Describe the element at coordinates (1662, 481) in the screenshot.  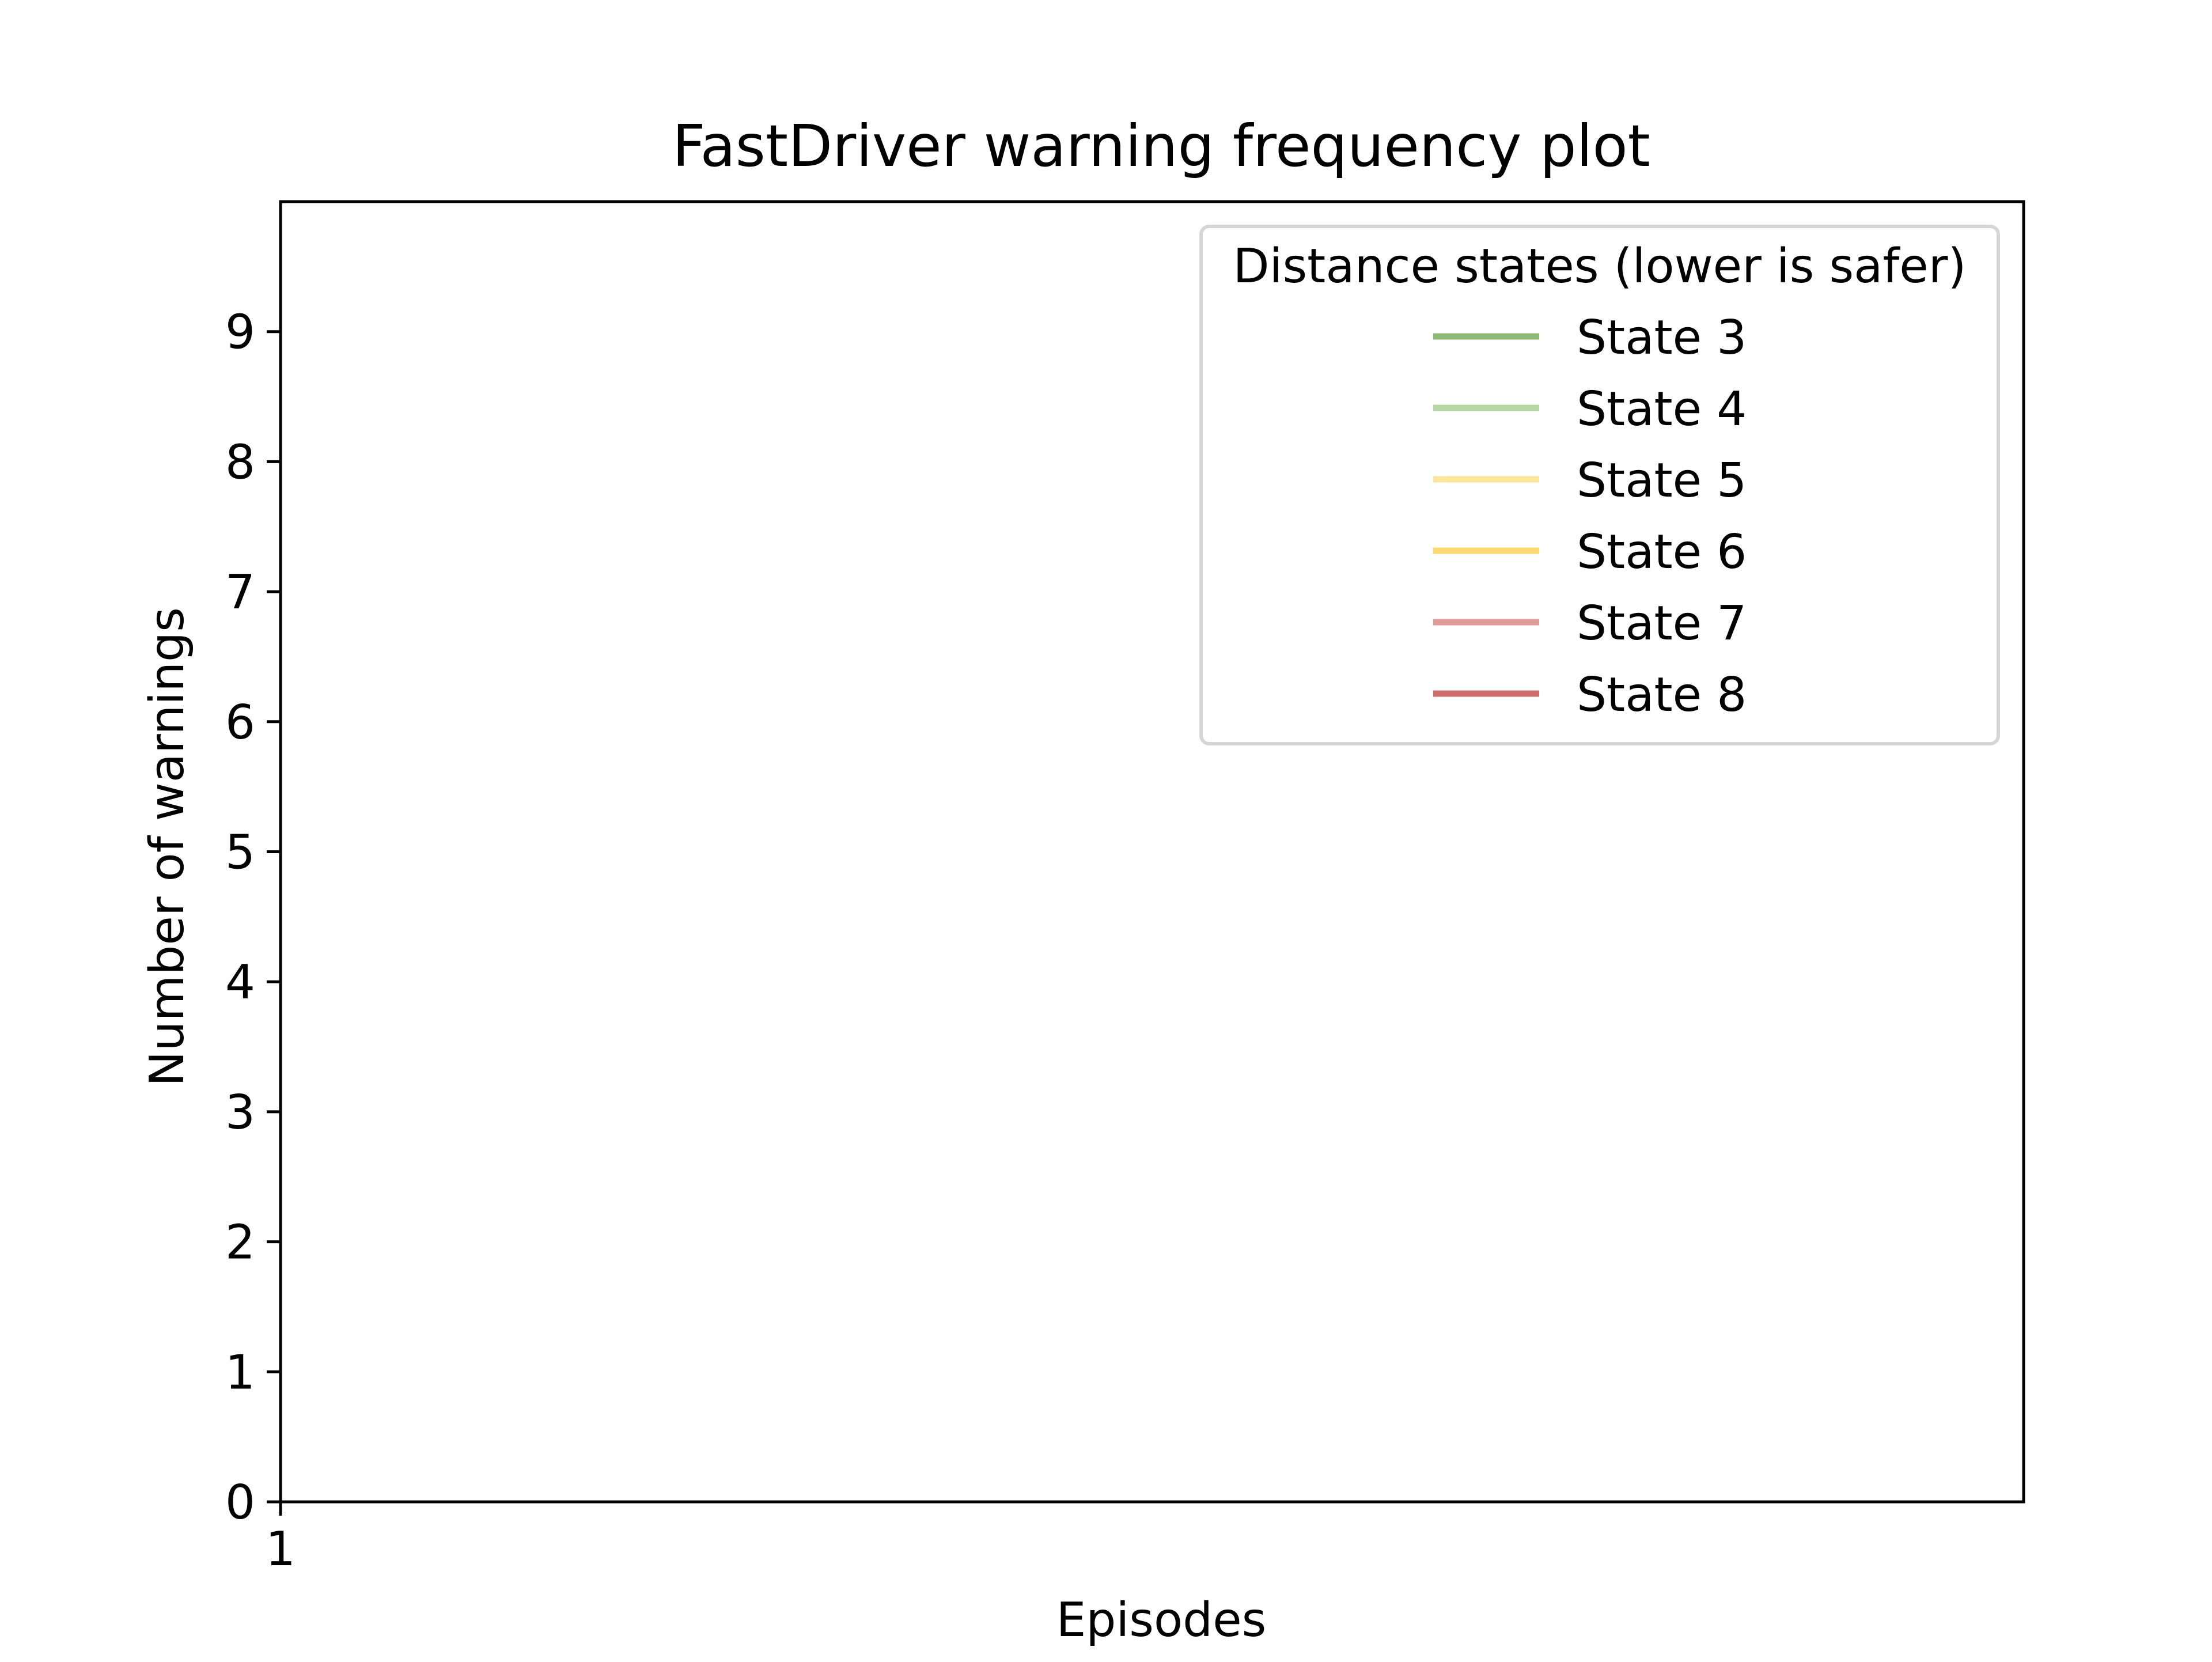
I see `legend-label: State 5` at that location.